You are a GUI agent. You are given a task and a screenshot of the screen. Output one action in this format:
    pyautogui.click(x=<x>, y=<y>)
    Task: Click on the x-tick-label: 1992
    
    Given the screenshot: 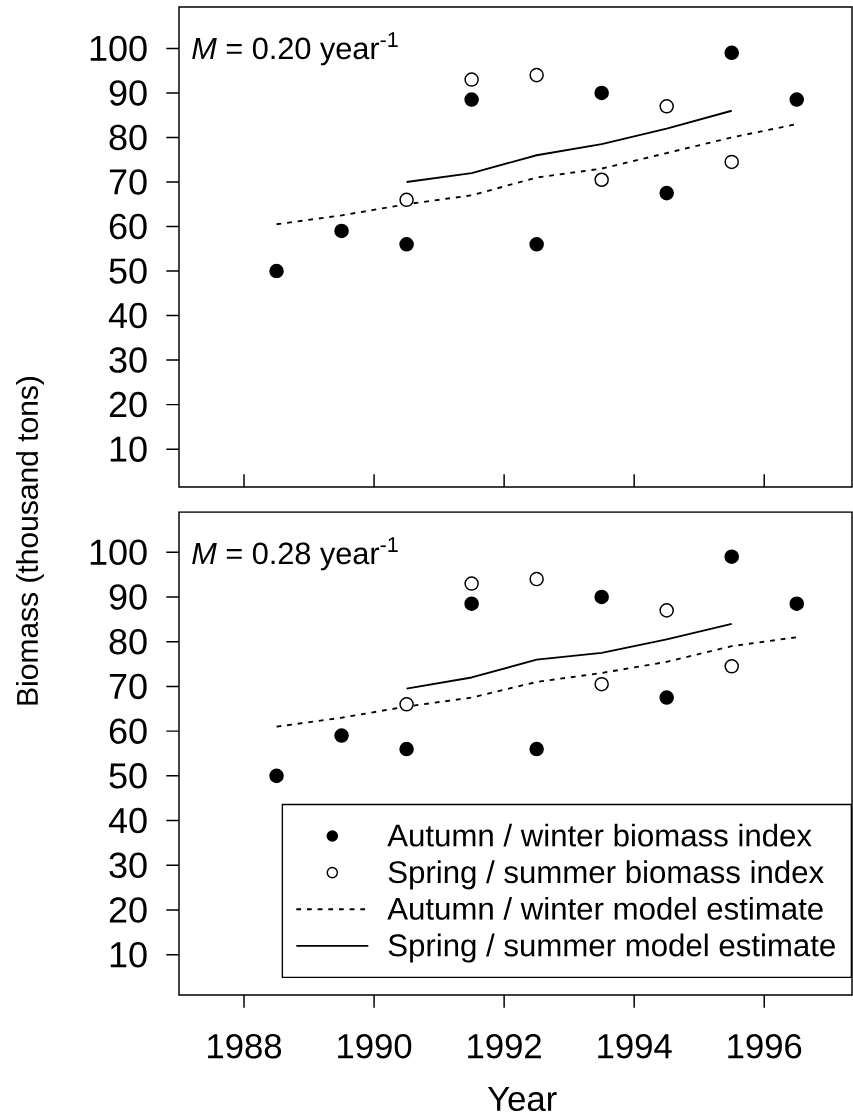 What is the action you would take?
    pyautogui.click(x=504, y=1046)
    